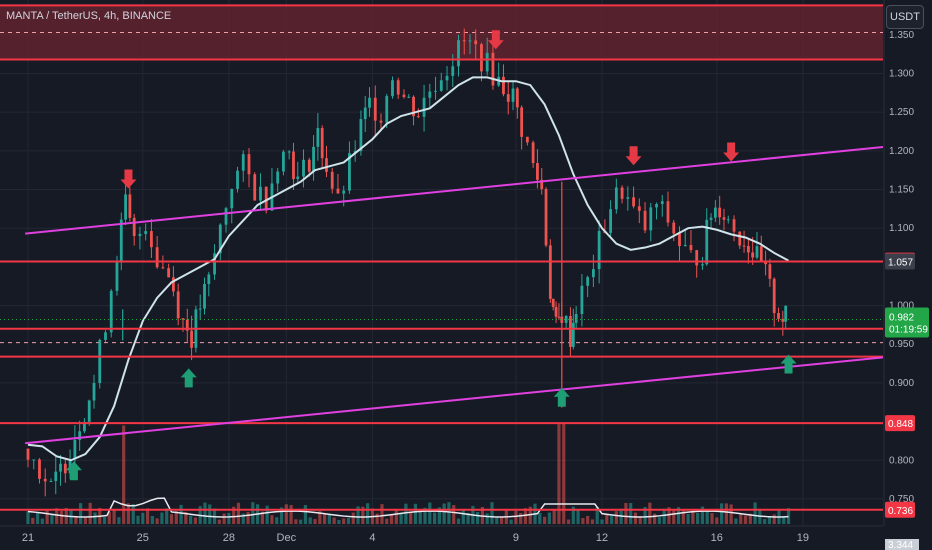  I want to click on arrow-up-icon, so click(73, 471).